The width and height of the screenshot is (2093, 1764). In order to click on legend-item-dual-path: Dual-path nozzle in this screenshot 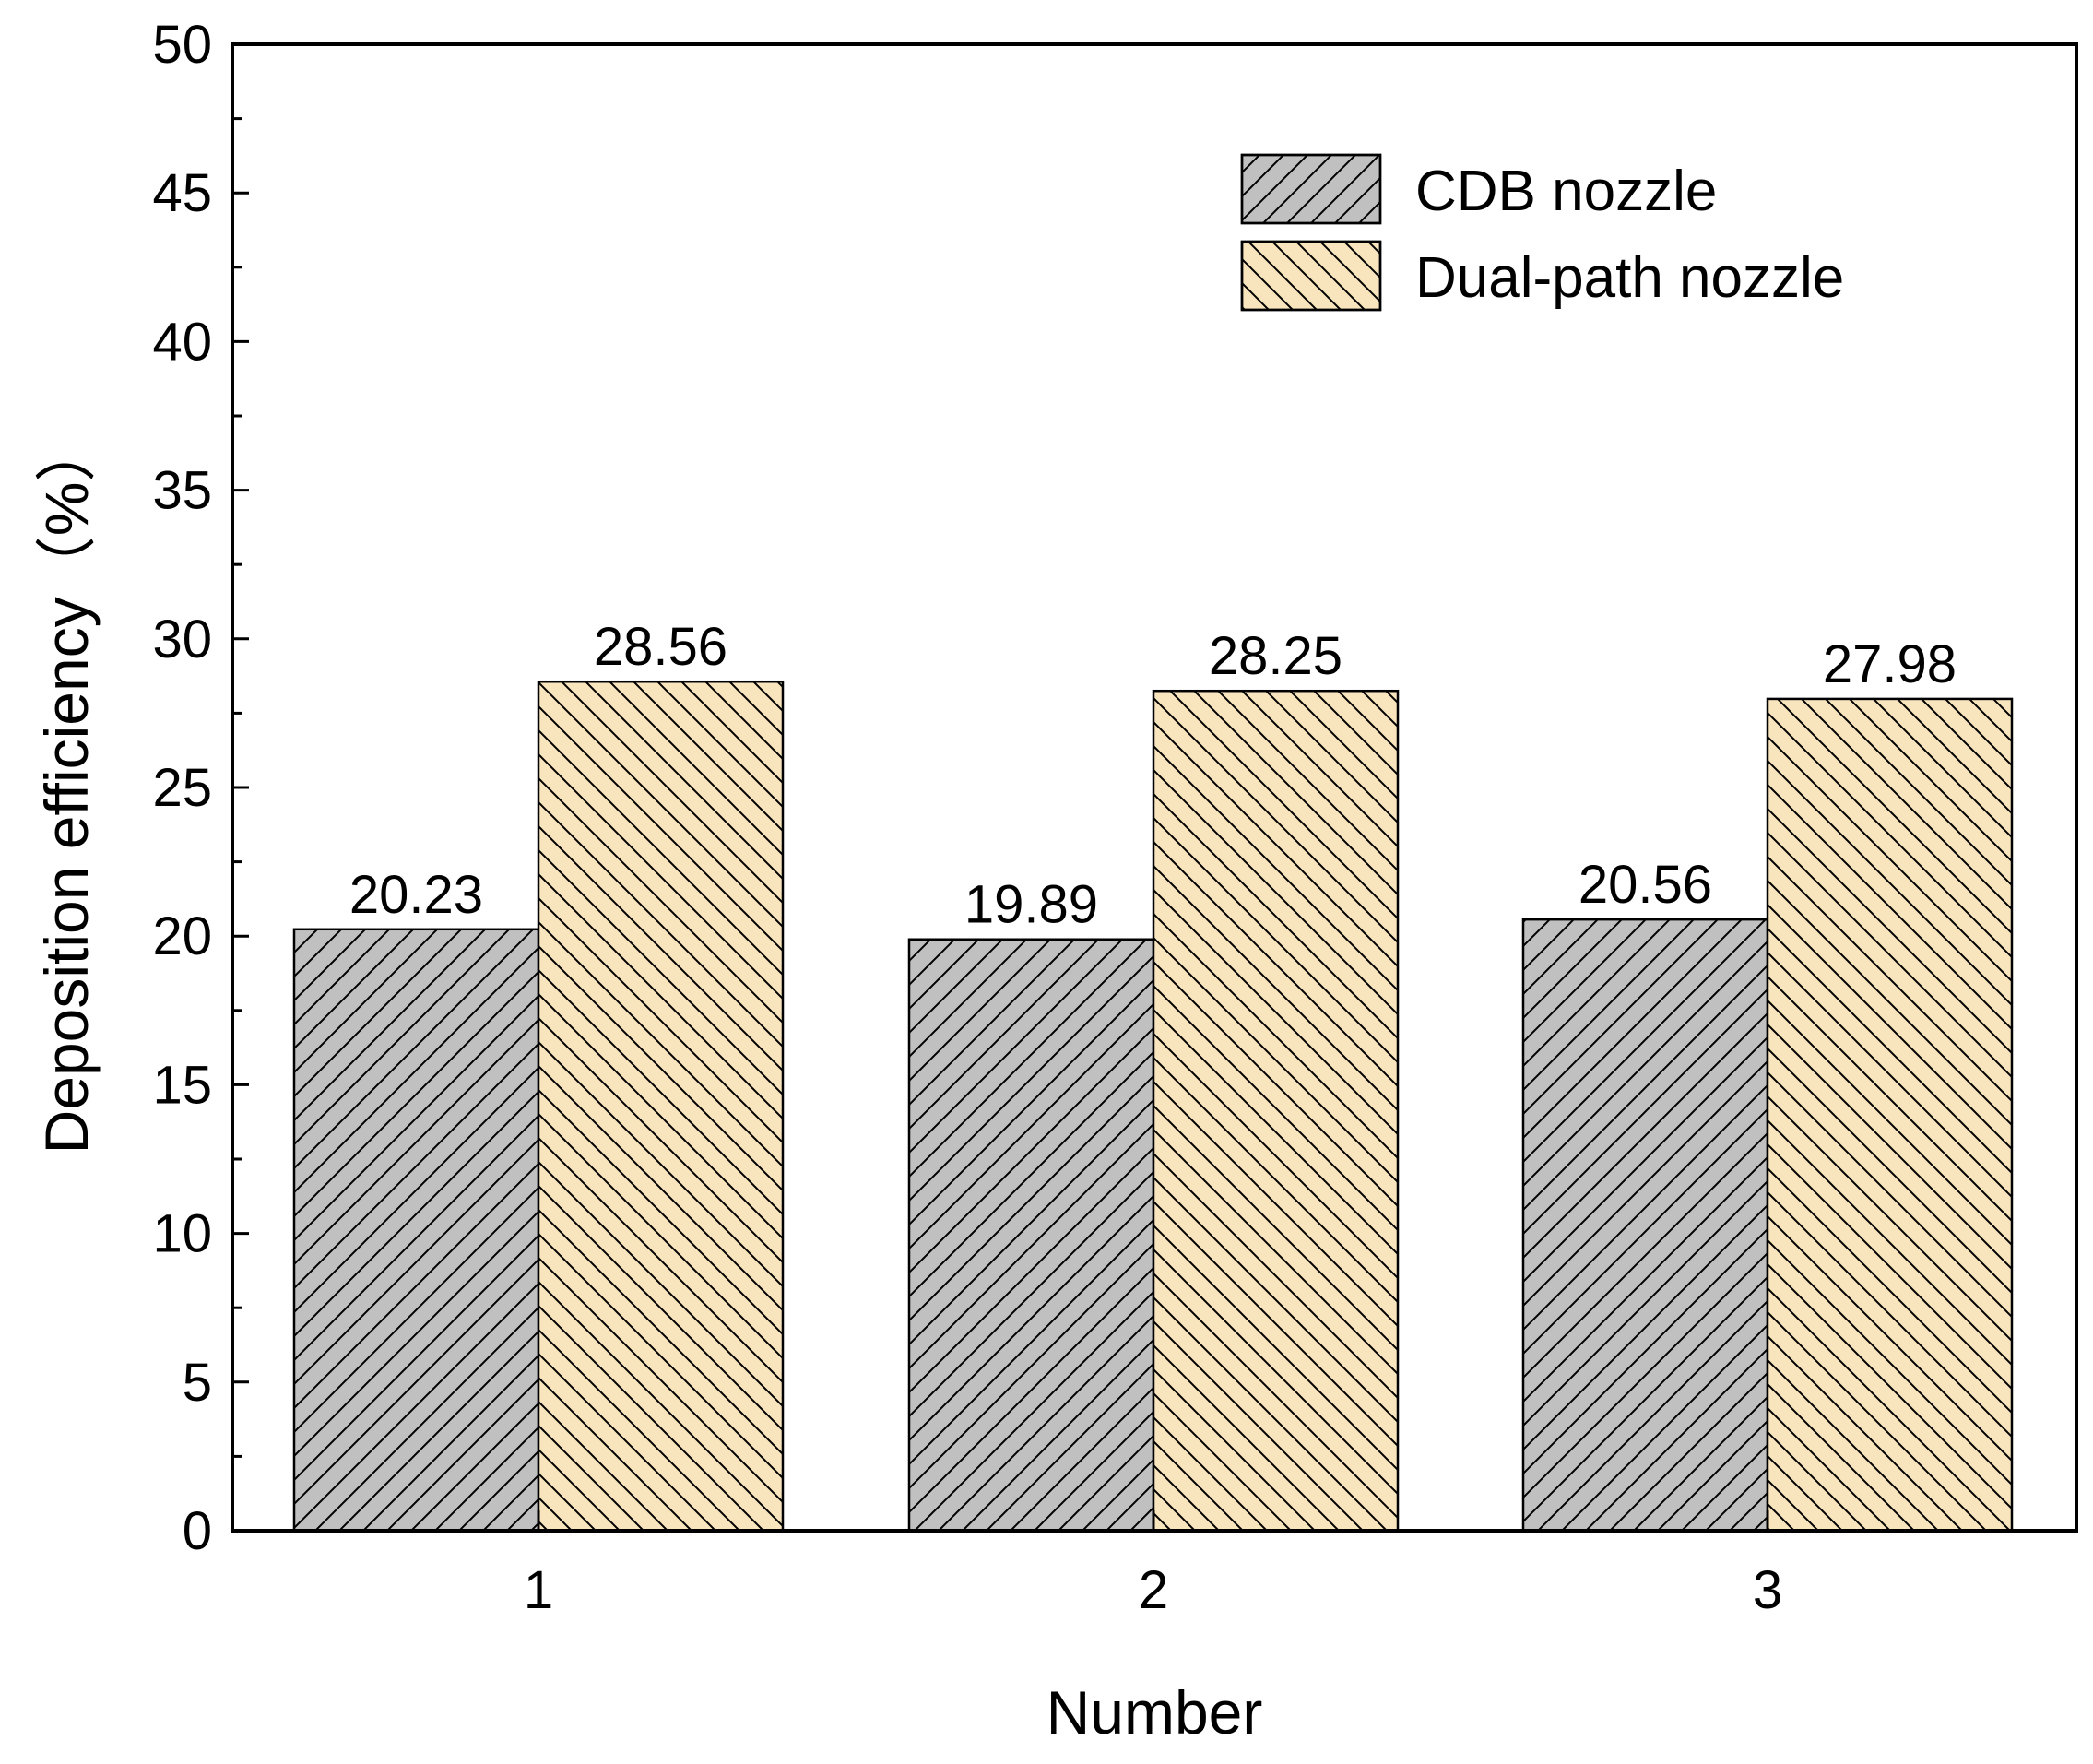, I will do `click(1542, 276)`.